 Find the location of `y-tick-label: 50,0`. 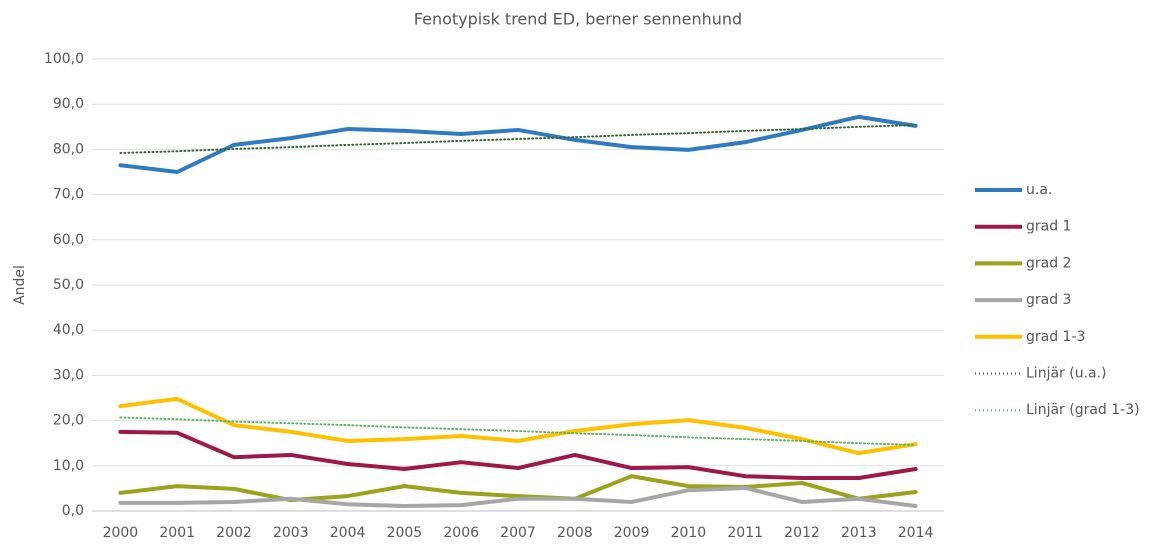

y-tick-label: 50,0 is located at coordinates (68, 285).